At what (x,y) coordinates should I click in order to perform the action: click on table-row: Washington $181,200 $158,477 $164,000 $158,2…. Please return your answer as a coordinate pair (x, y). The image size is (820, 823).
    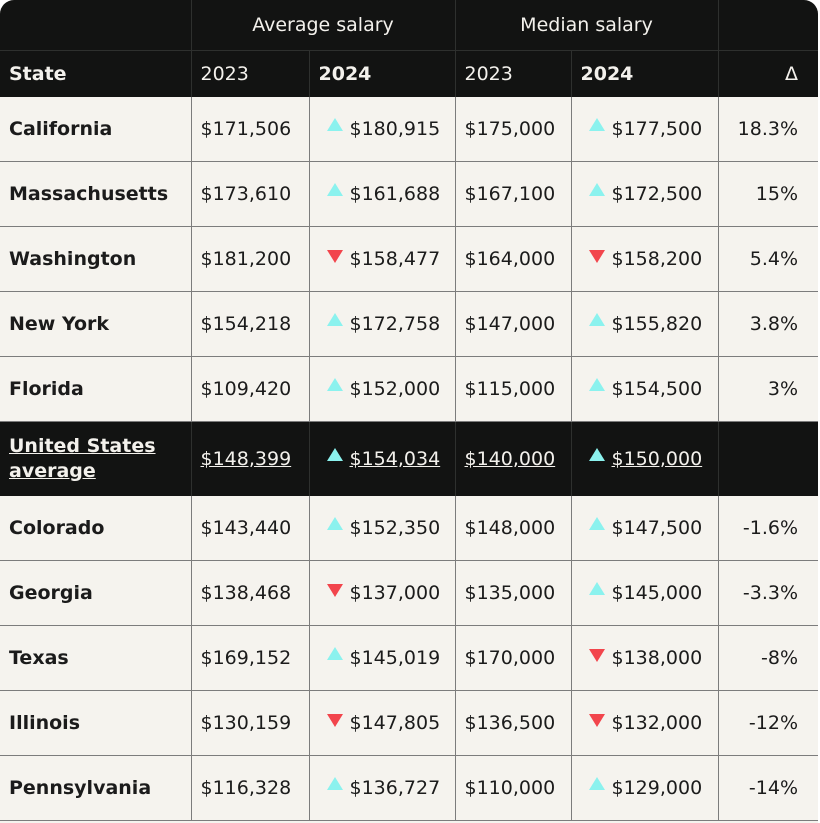
    Looking at the image, I should click on (409, 259).